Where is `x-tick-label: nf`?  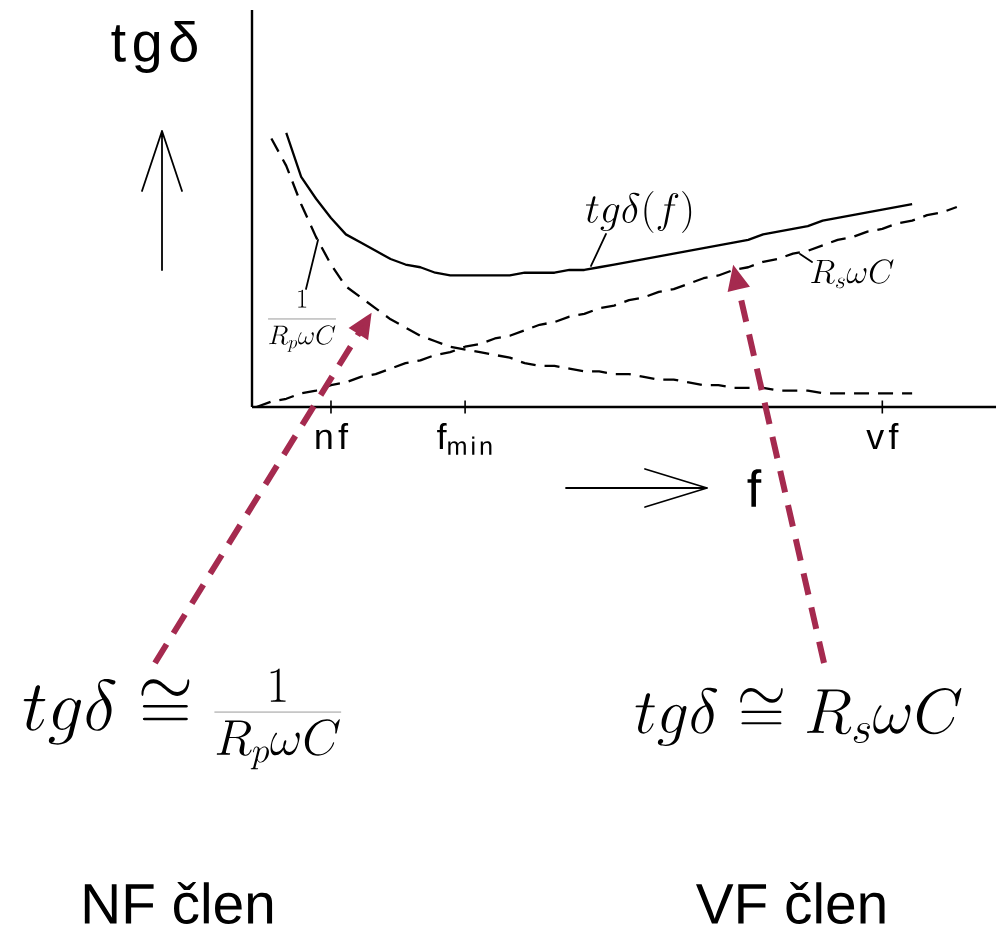 x-tick-label: nf is located at coordinates (332, 436).